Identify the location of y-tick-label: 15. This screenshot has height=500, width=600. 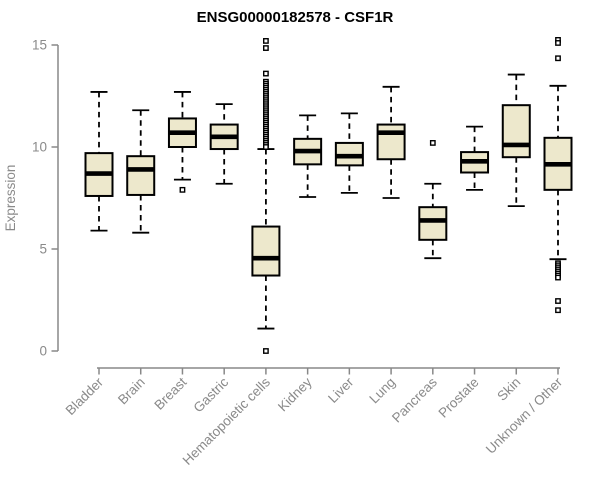
(39, 45).